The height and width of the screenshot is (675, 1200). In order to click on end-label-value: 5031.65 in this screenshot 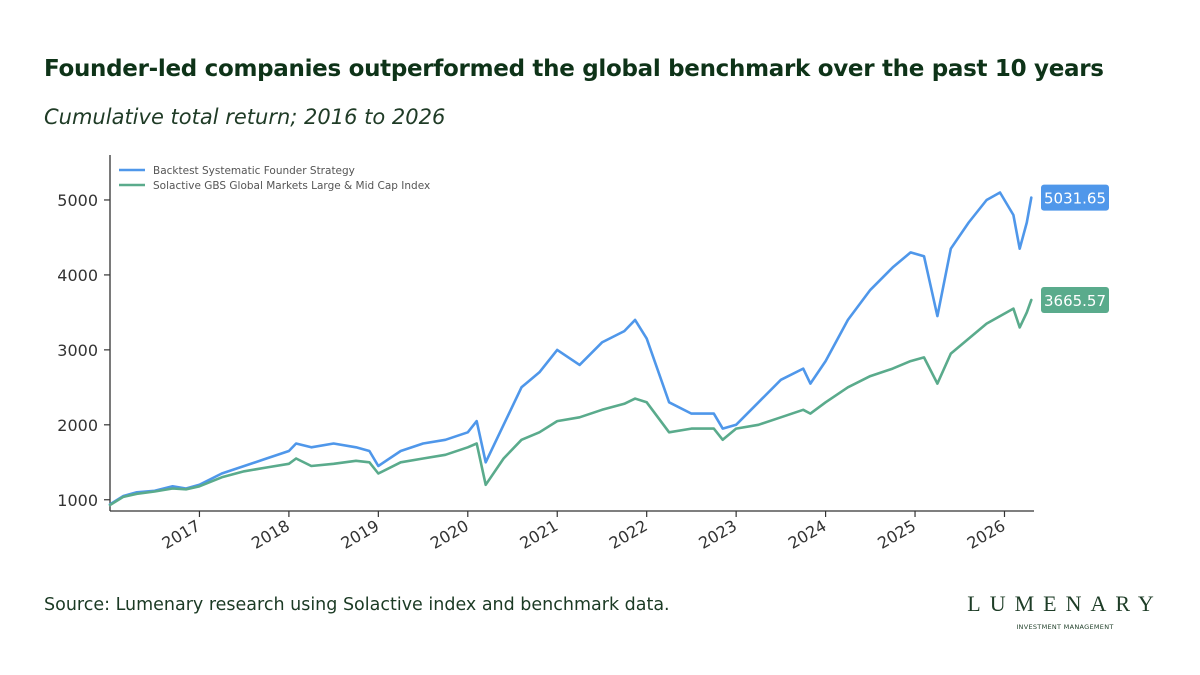, I will do `click(1075, 199)`.